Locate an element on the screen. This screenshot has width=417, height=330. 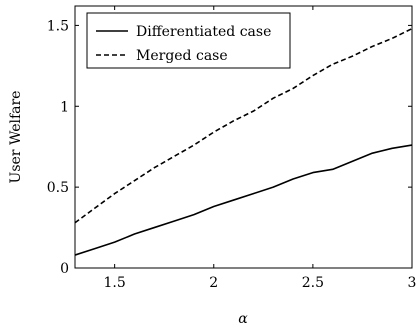
legend-label-differentiated: Differentiated case is located at coordinates (203, 32).